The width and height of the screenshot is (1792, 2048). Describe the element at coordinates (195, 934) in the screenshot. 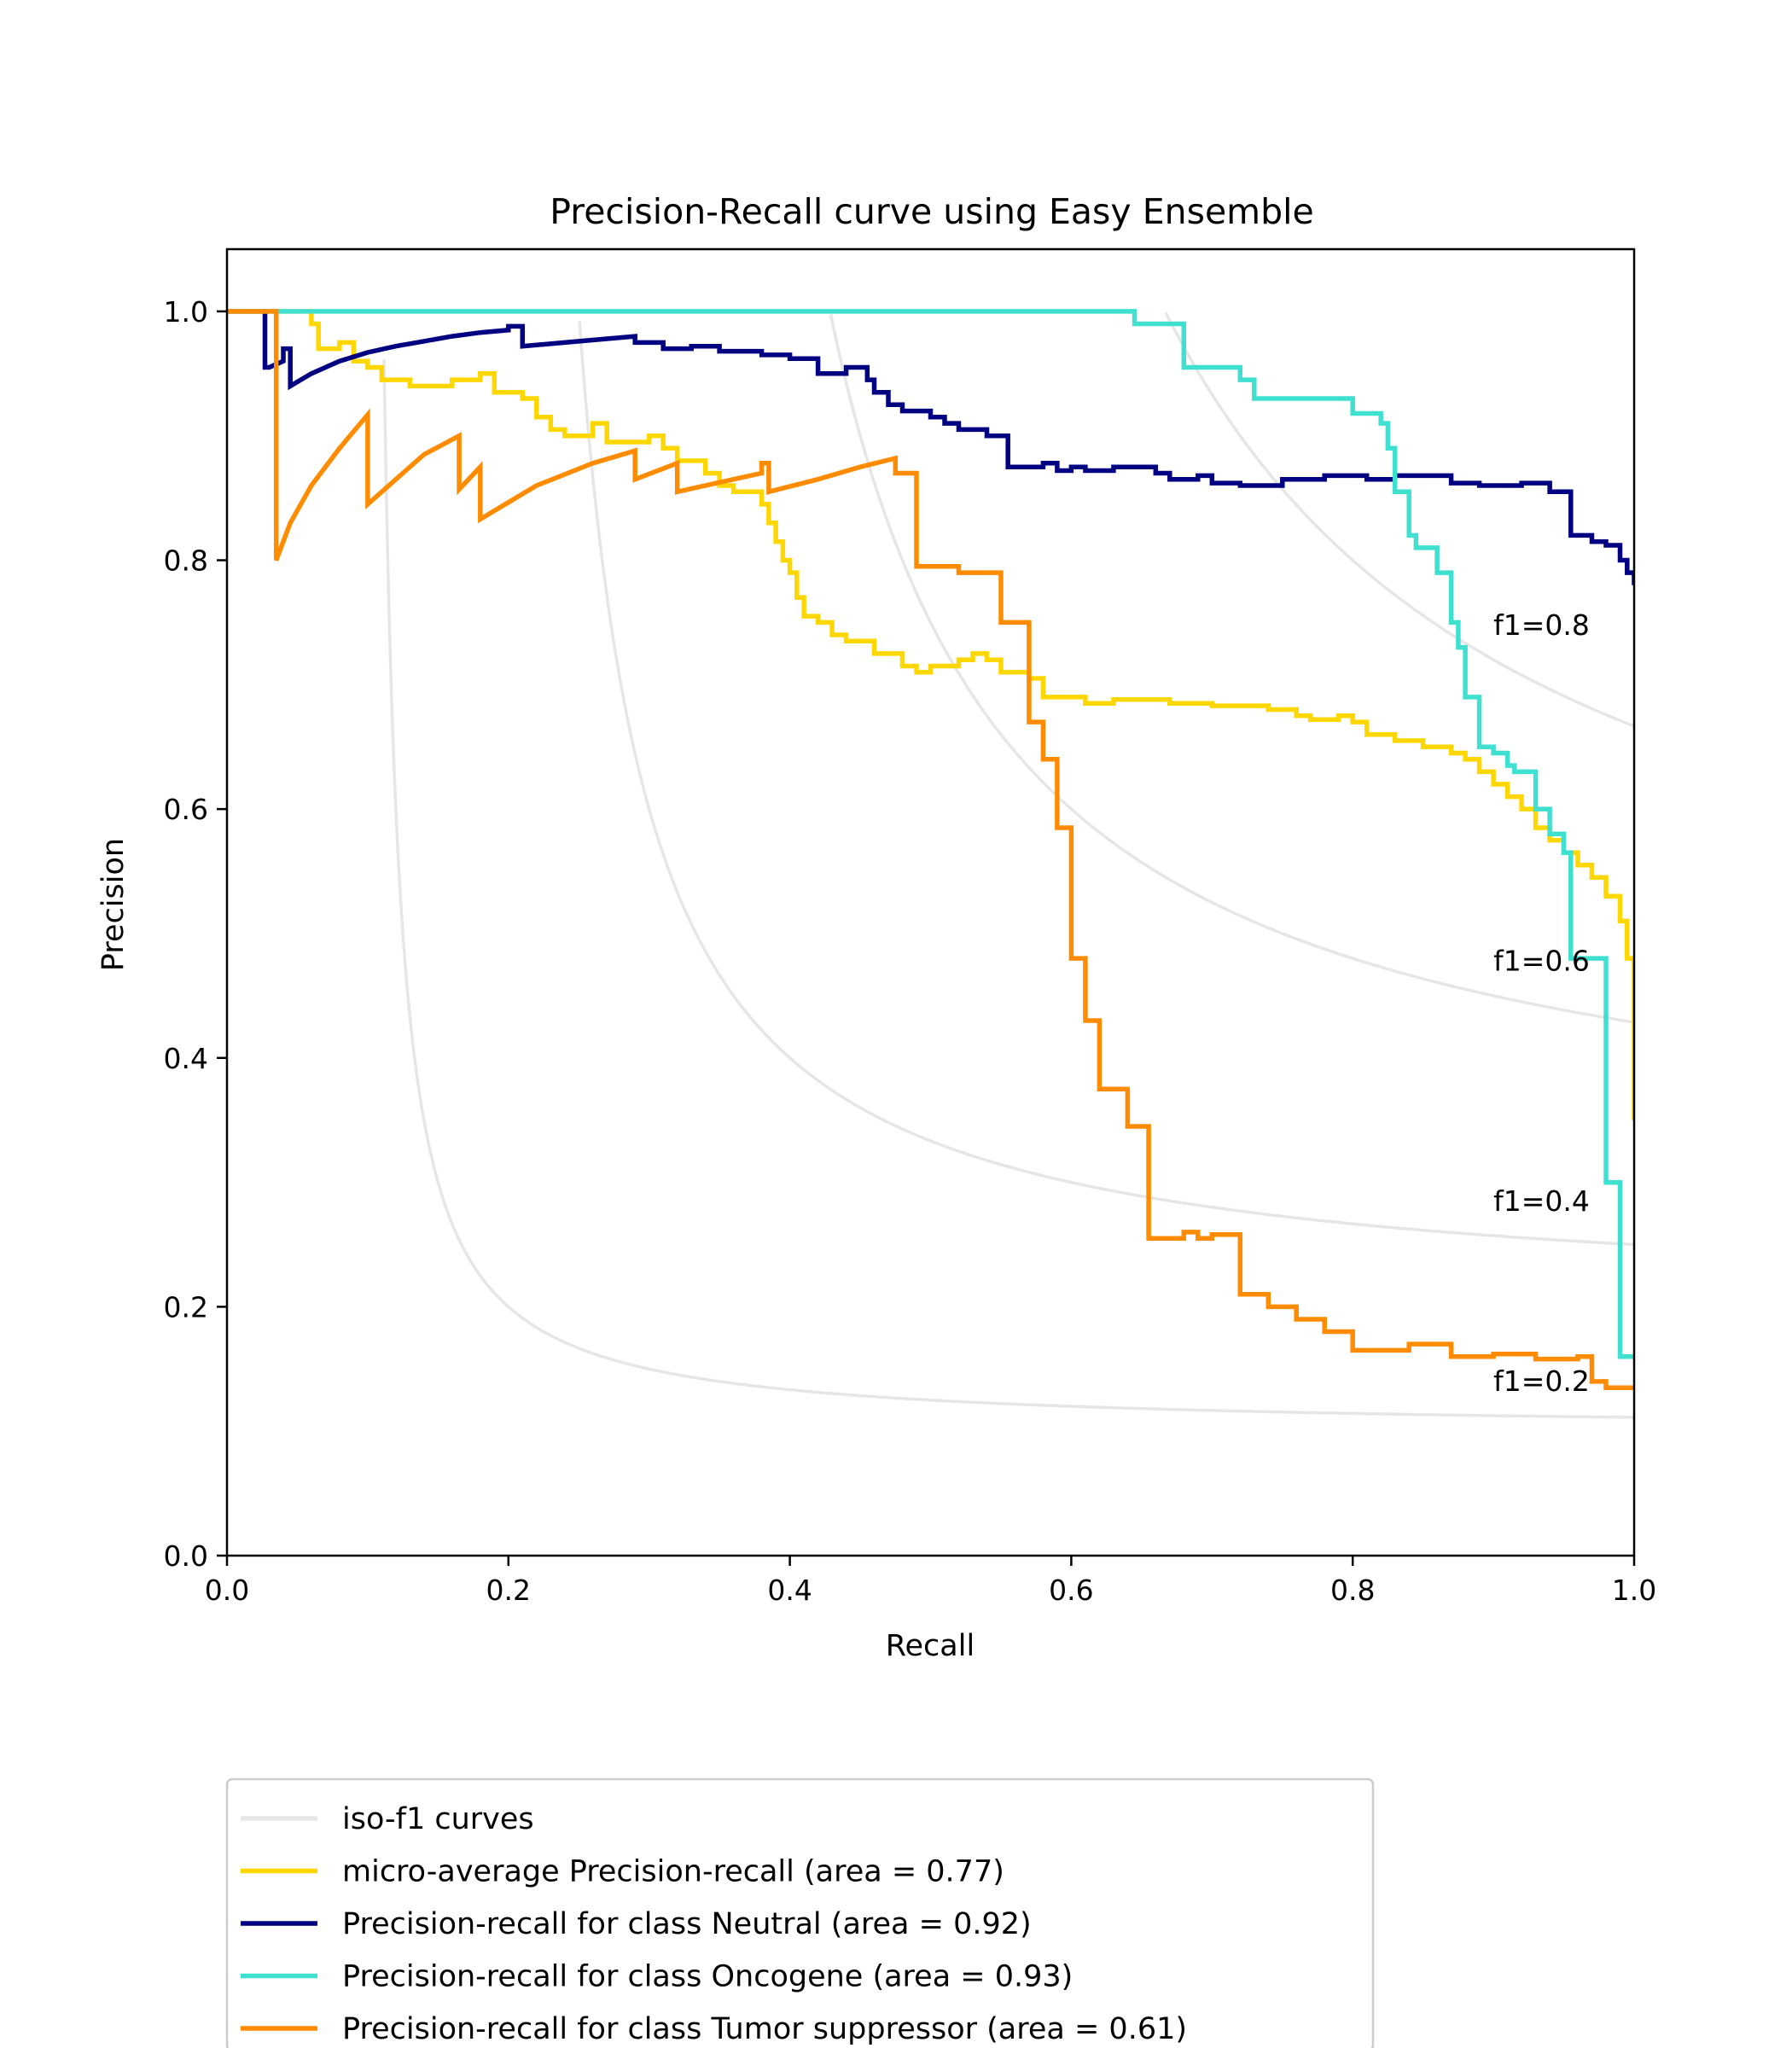

I see `y-axis-ticks: 0.0 0.2 0.4 0.6 0.8 1.0` at that location.